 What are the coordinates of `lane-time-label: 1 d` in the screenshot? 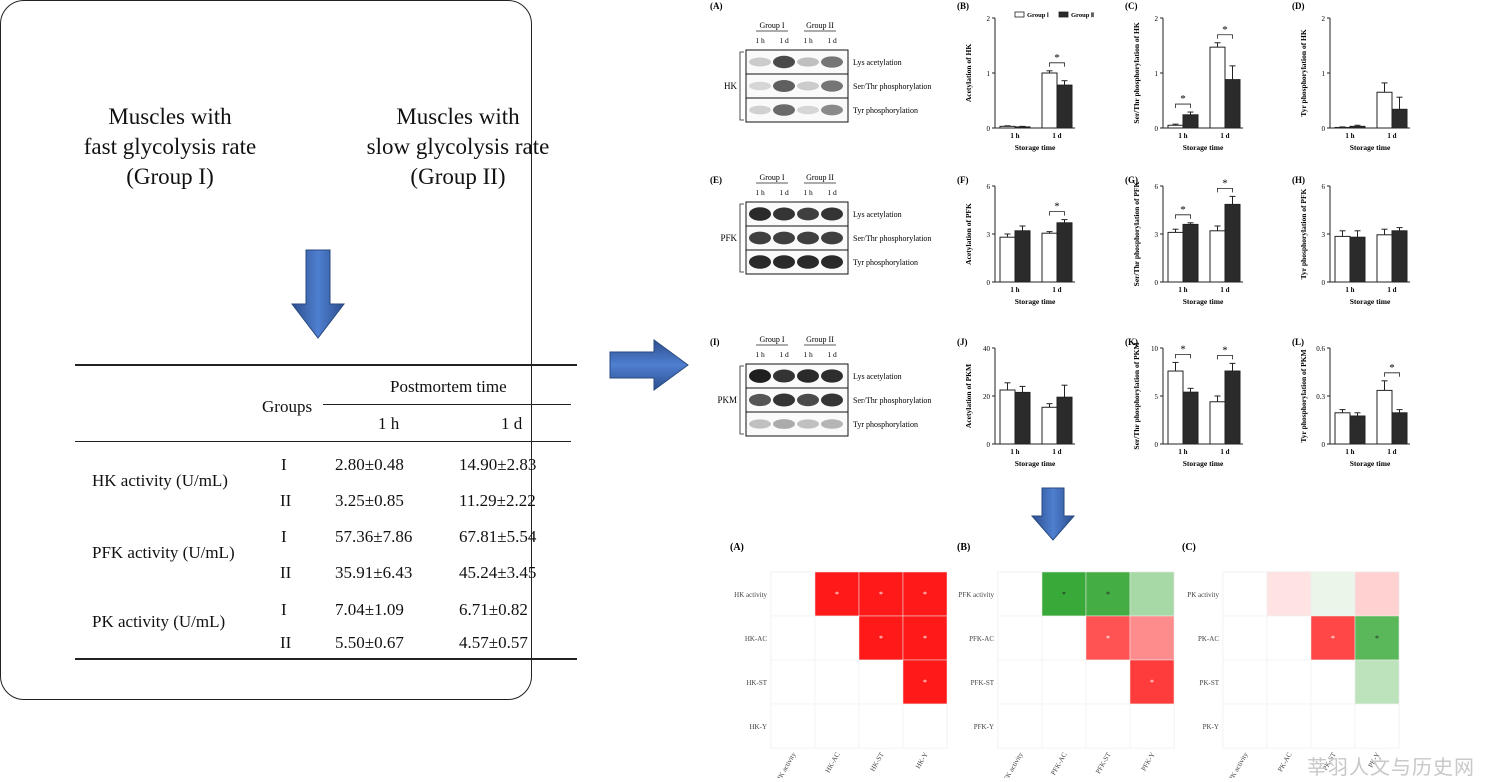 It's located at (784, 354).